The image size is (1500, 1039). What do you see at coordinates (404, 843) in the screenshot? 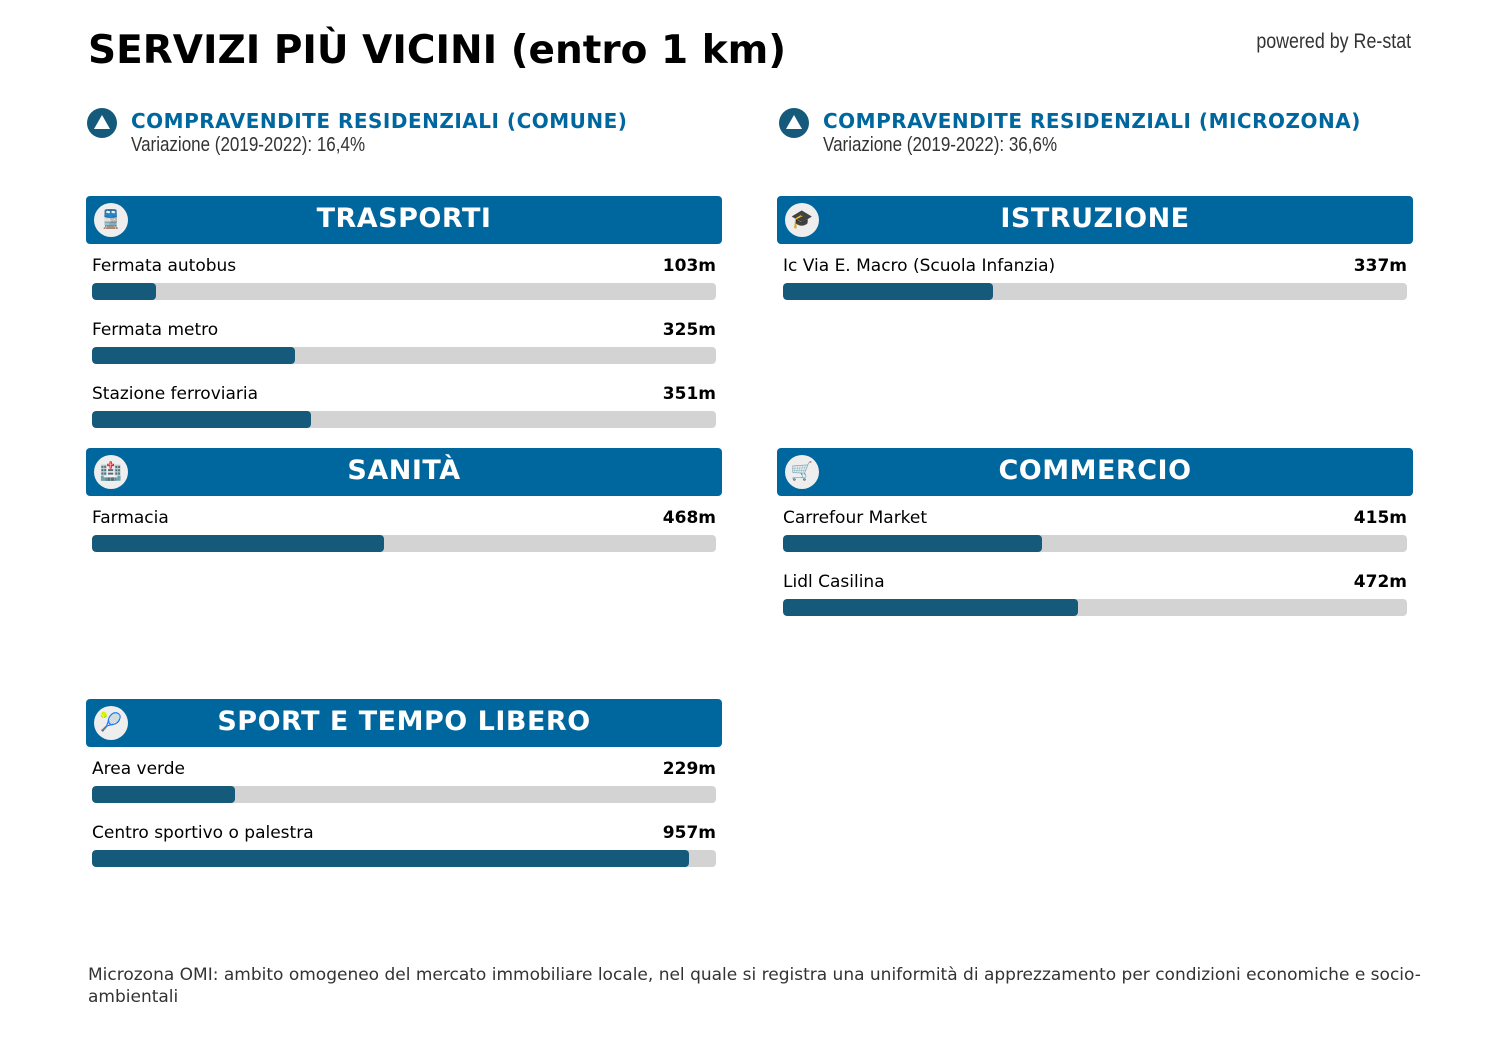
I see `service-item: Centro sportivo o palestra 957m` at bounding box center [404, 843].